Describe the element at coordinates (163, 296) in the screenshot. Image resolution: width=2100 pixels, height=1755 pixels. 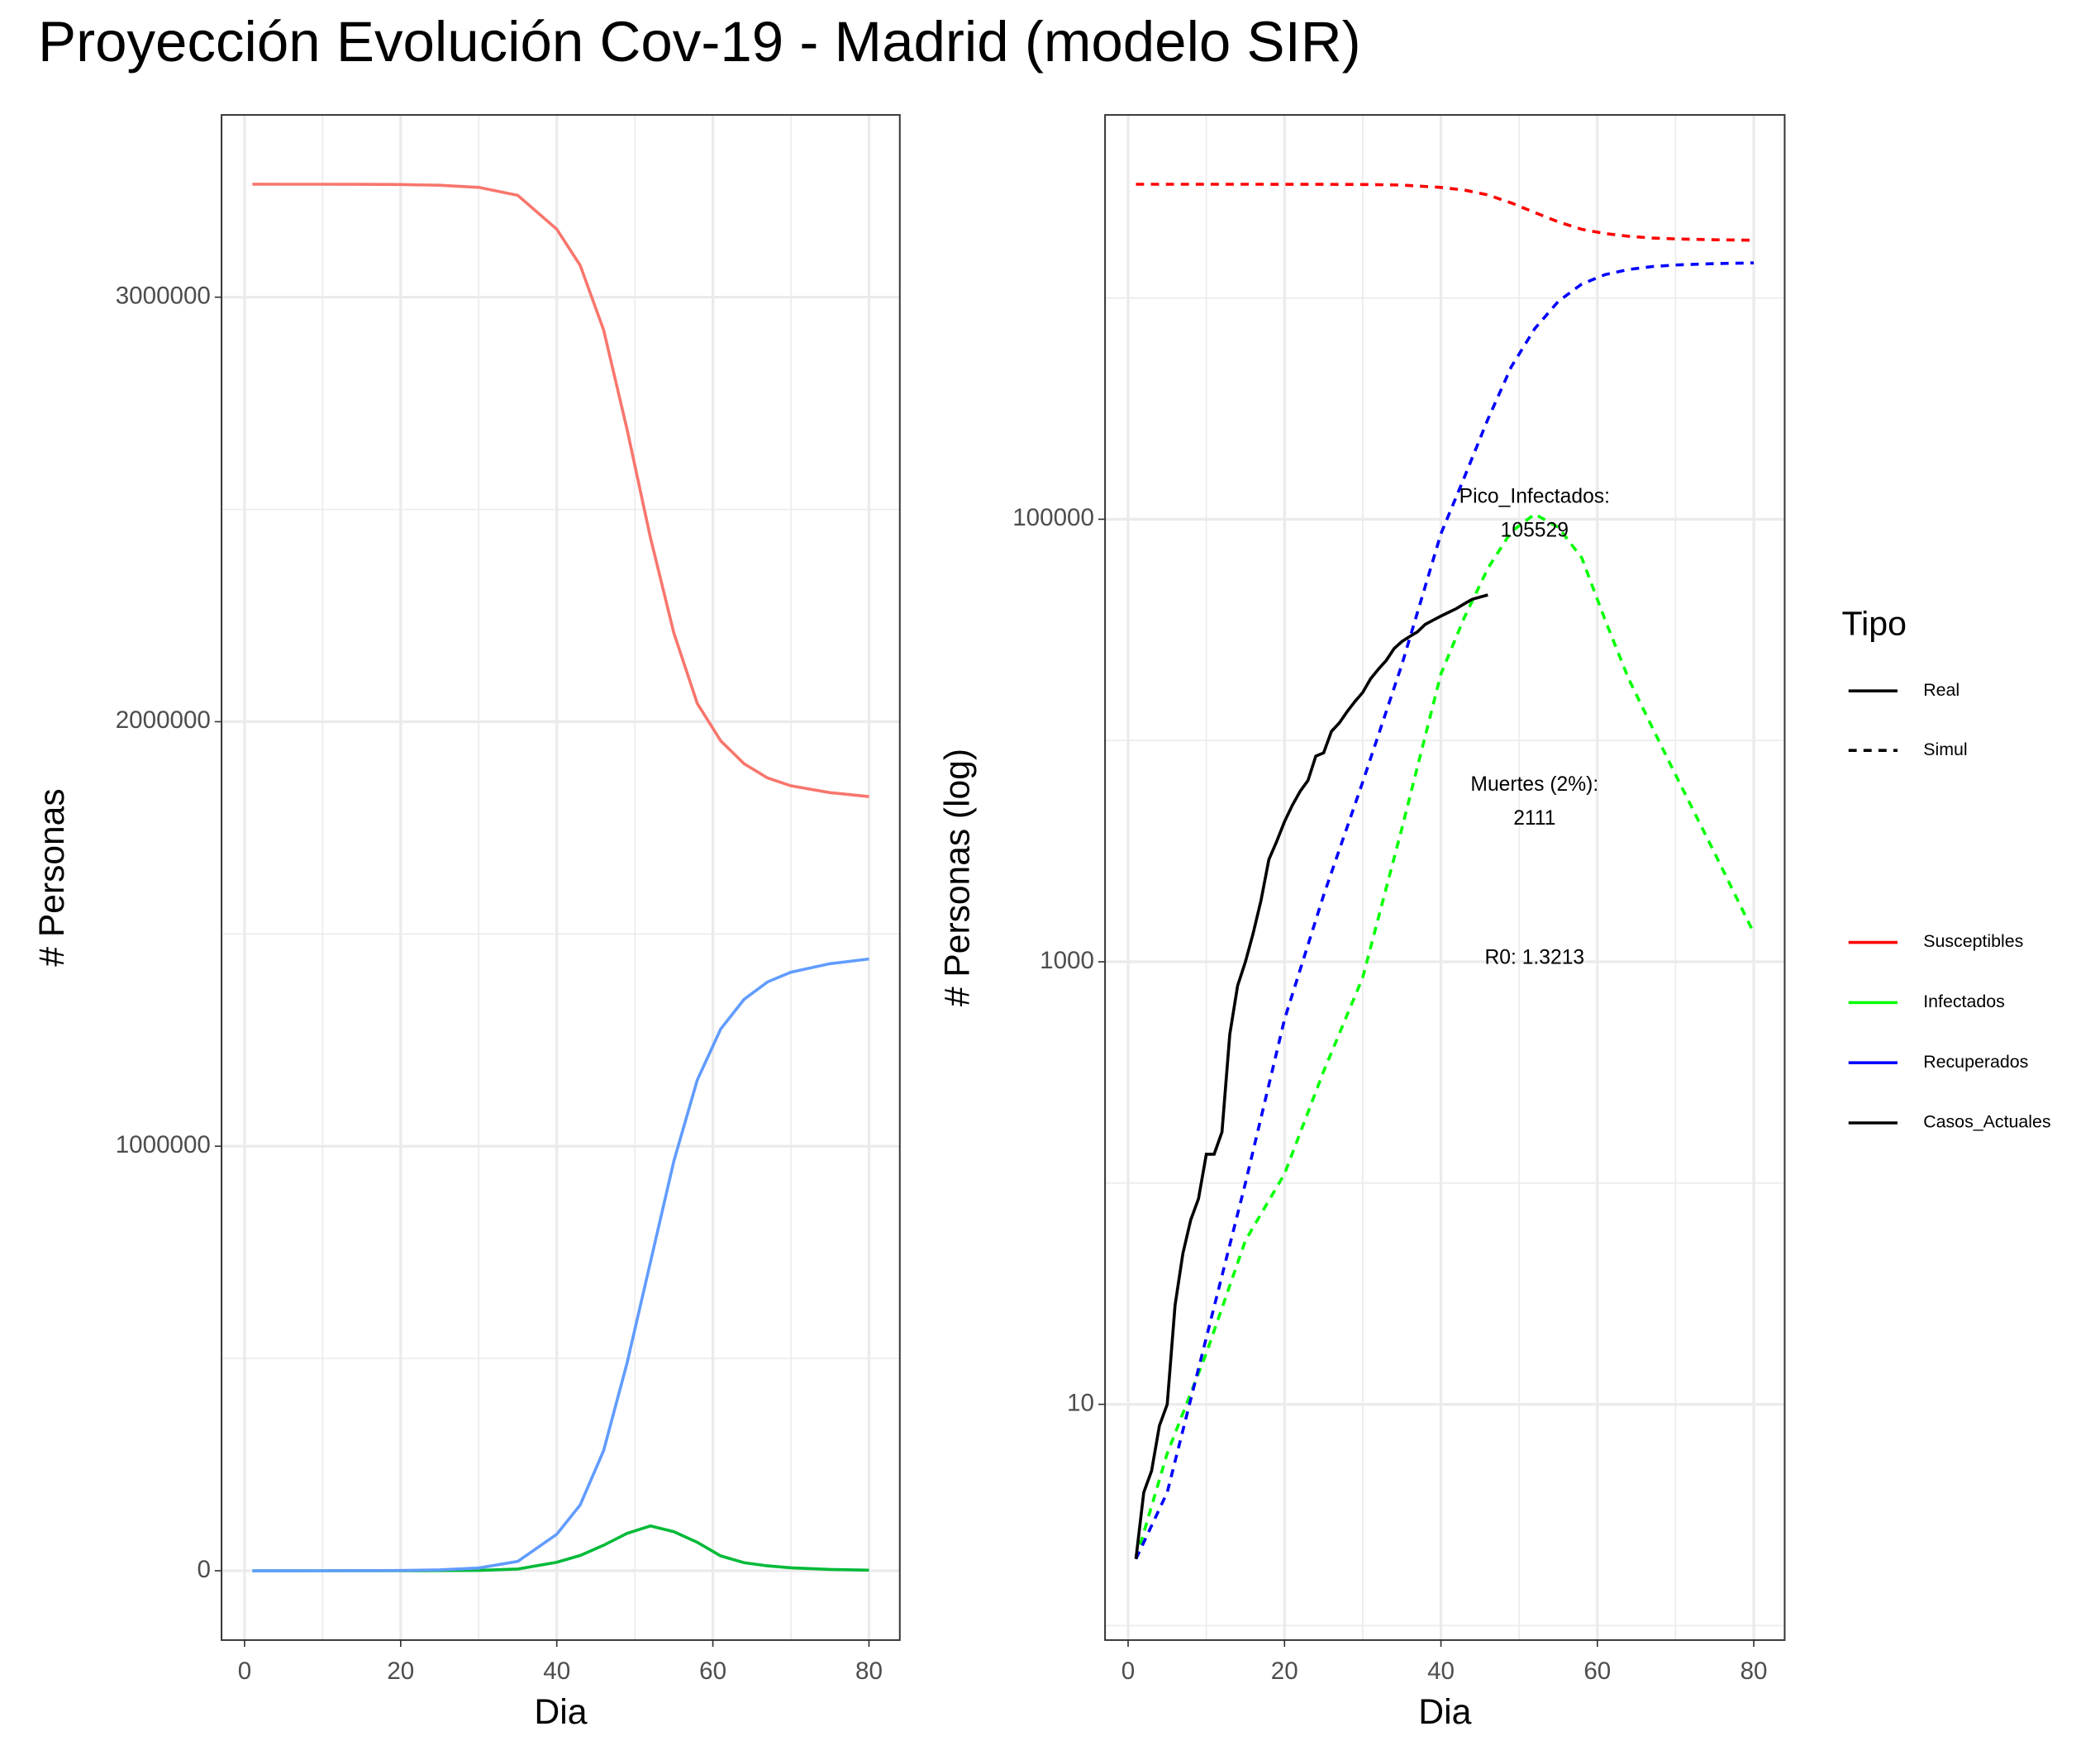
I see `y-tick-label: 3000000` at that location.